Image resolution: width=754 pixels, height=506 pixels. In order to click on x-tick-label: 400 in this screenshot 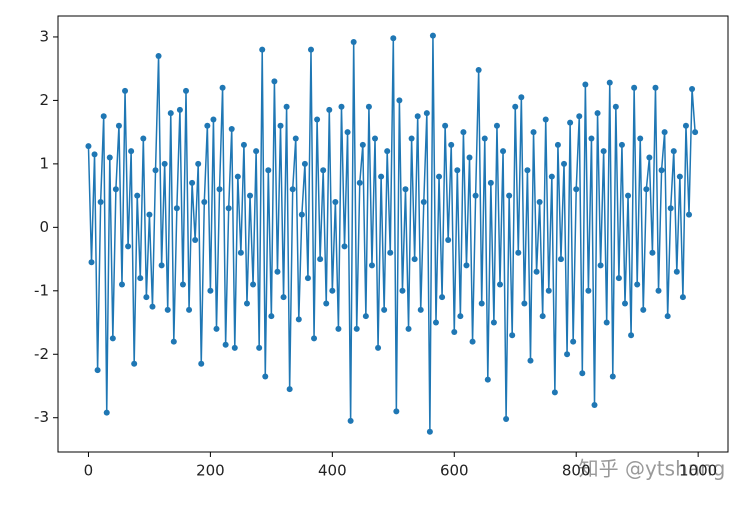, I will do `click(332, 471)`.